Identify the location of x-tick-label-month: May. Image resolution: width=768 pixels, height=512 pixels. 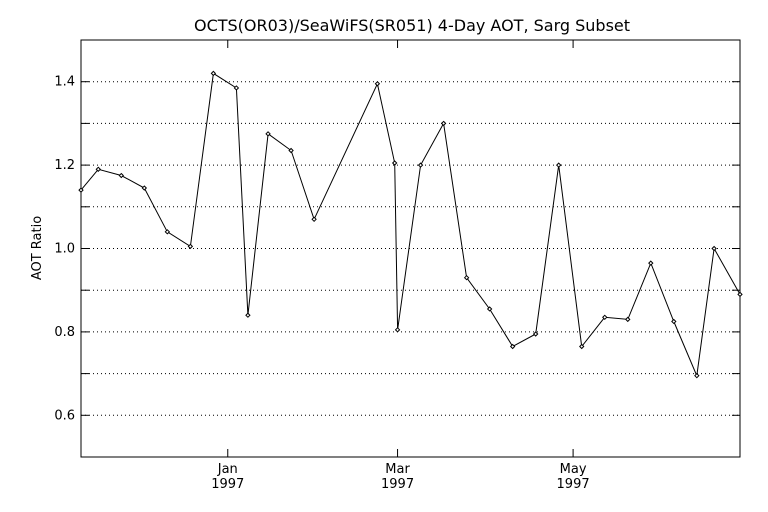
(573, 469).